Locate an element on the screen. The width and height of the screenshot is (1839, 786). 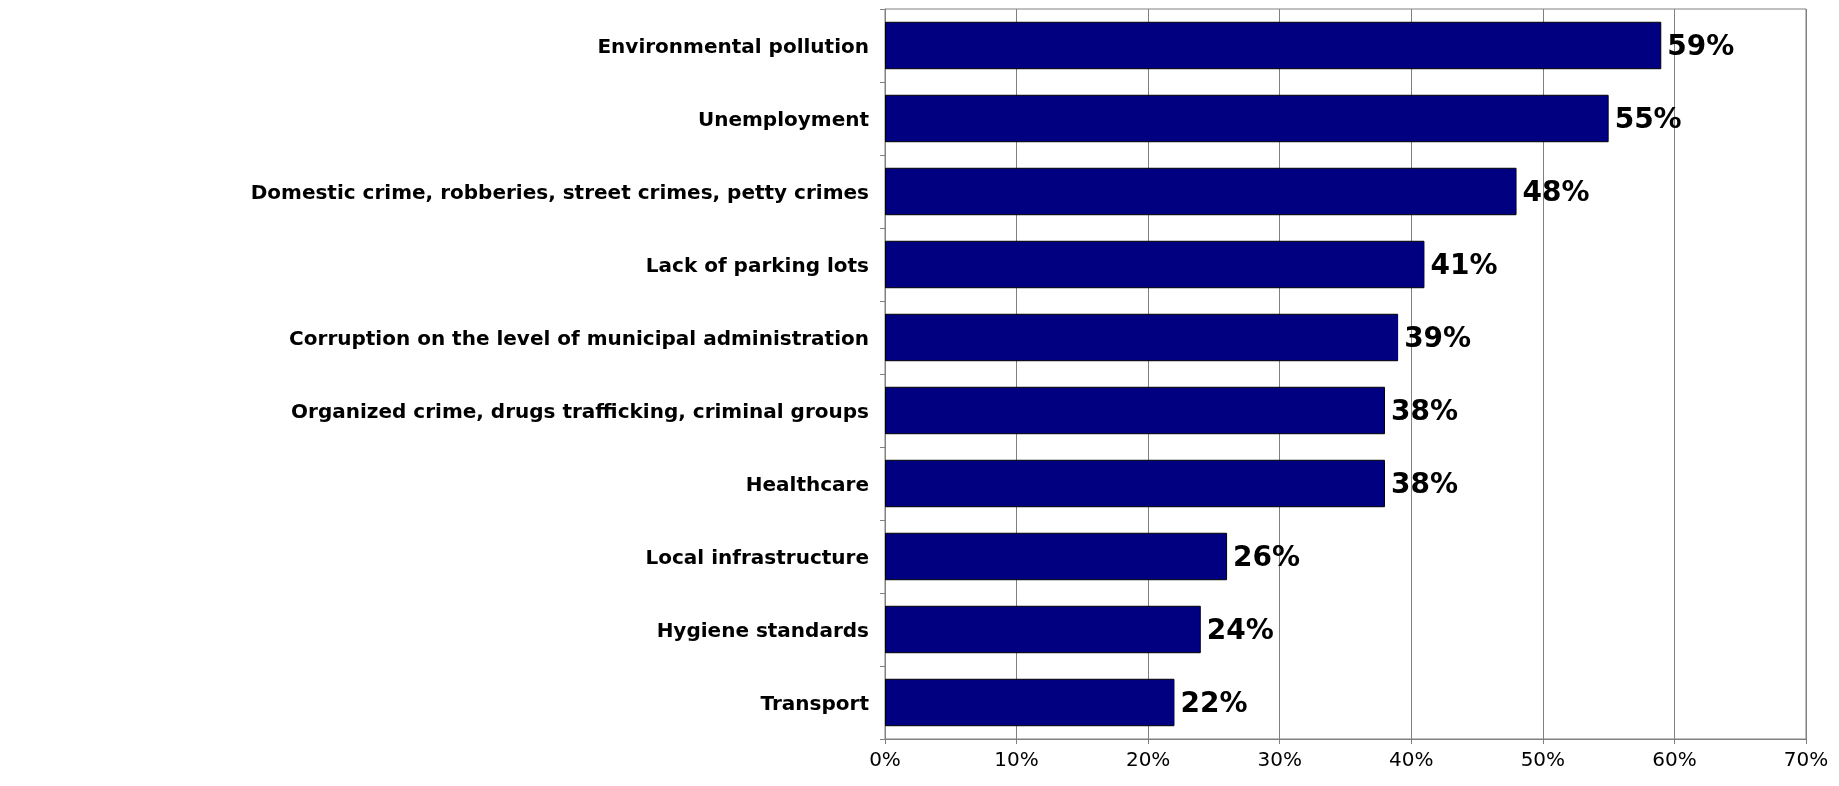
x-tick-label: 50% is located at coordinates (1543, 759).